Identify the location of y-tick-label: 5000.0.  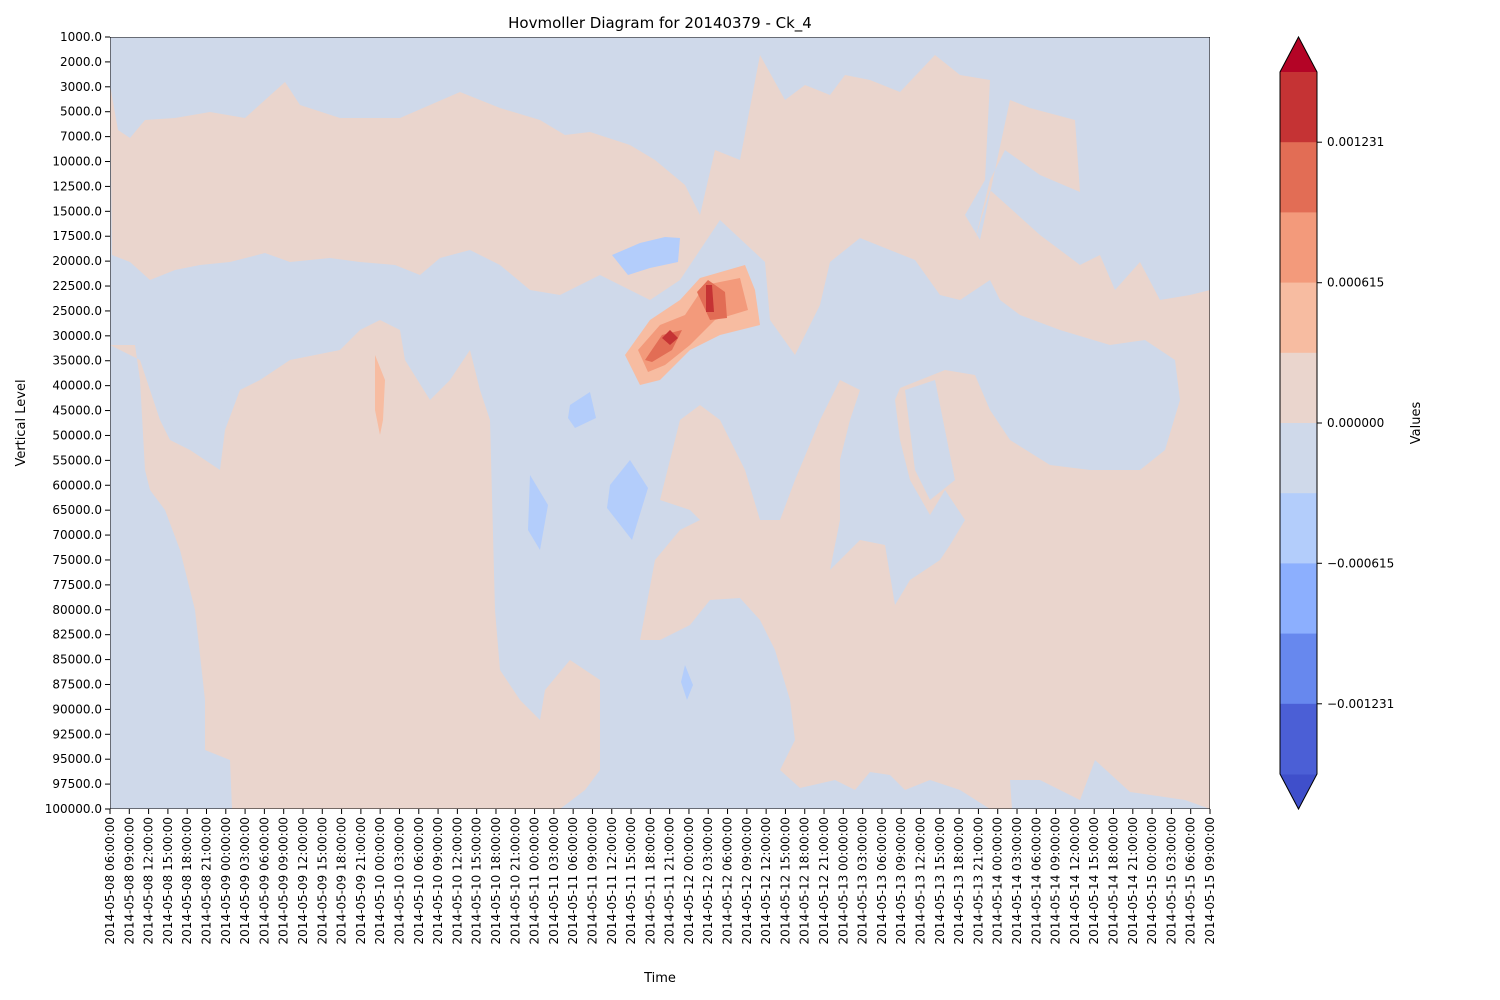
(81, 112).